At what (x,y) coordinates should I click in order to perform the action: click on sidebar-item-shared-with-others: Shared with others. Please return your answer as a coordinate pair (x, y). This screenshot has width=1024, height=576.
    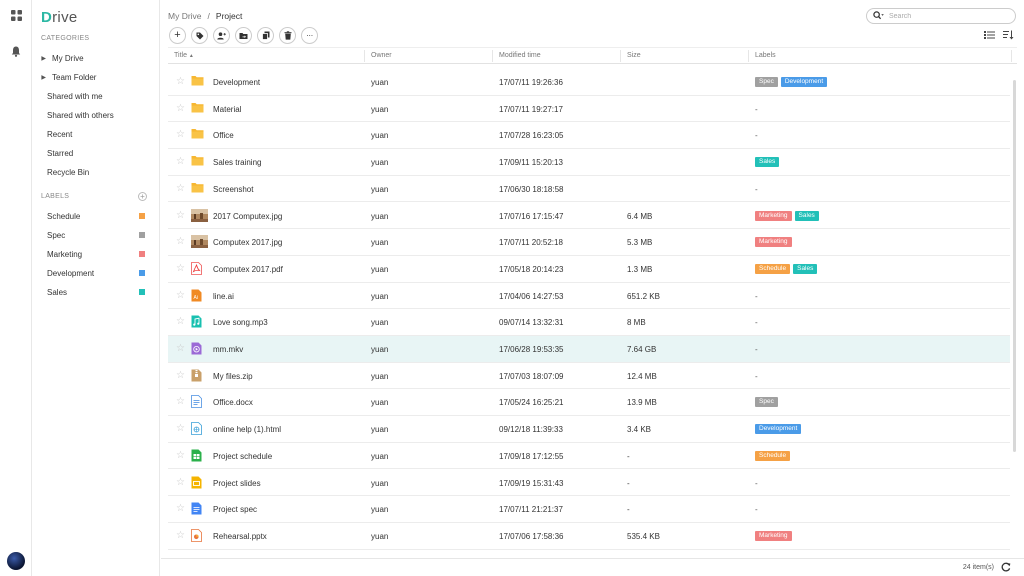
    Looking at the image, I should click on (95, 115).